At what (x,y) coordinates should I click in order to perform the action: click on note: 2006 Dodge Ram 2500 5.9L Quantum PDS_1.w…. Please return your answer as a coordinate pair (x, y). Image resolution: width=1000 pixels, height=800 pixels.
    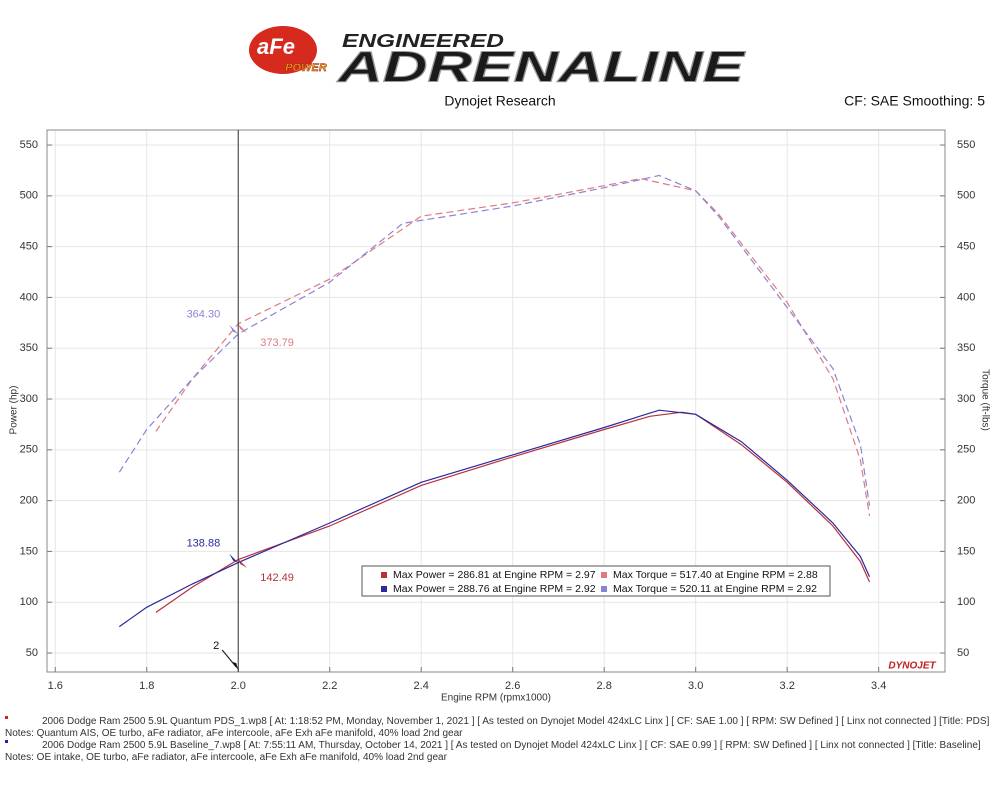
    Looking at the image, I should click on (499, 728).